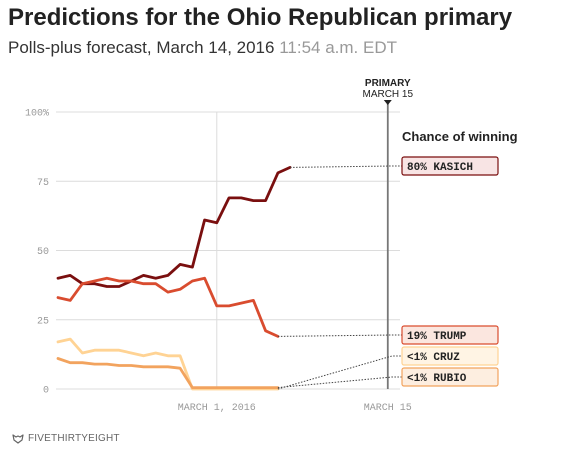  What do you see at coordinates (440, 168) in the screenshot?
I see `end-label-kasich: 80% KASICH` at bounding box center [440, 168].